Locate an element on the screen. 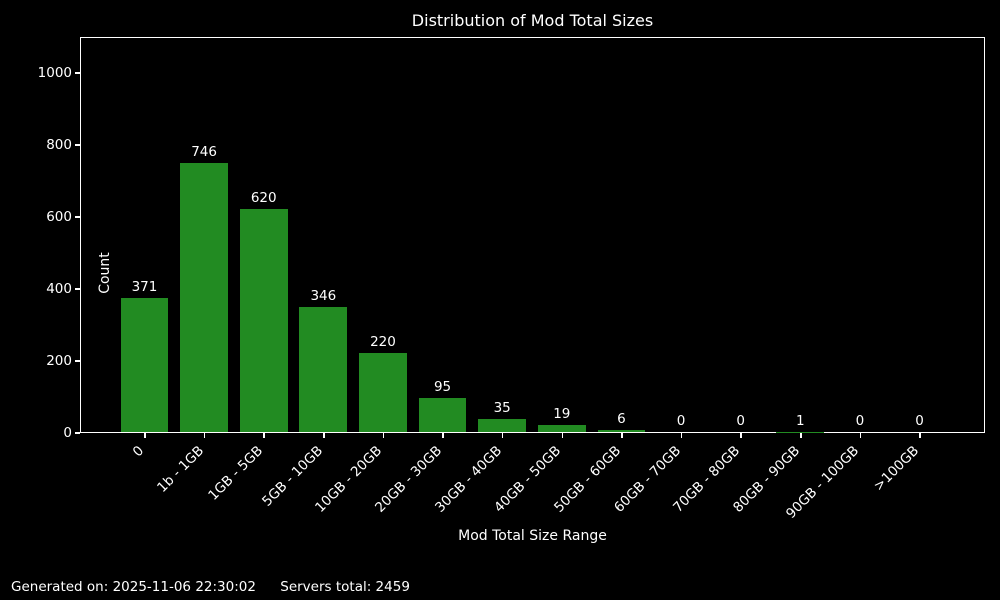 This screenshot has width=1000, height=600. x-tick-label: 70GB - 80GB is located at coordinates (707, 479).